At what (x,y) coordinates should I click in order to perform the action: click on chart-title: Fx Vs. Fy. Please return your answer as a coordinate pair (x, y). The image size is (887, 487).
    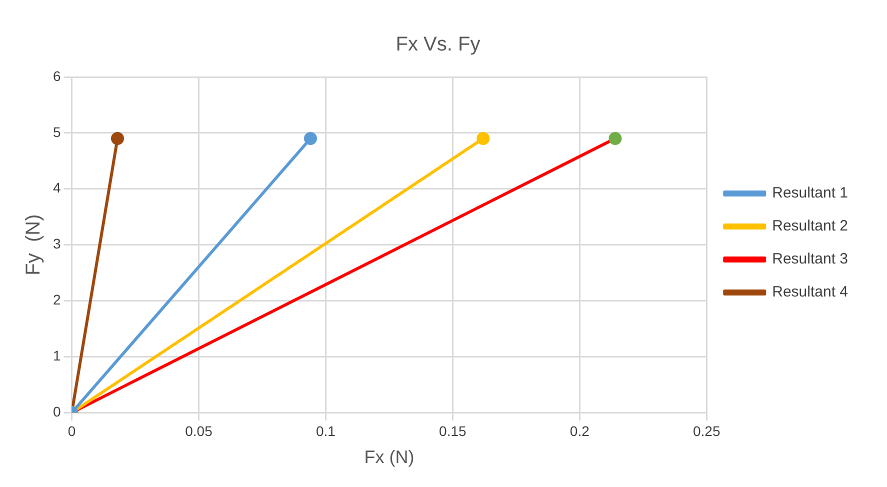
    Looking at the image, I should click on (438, 45).